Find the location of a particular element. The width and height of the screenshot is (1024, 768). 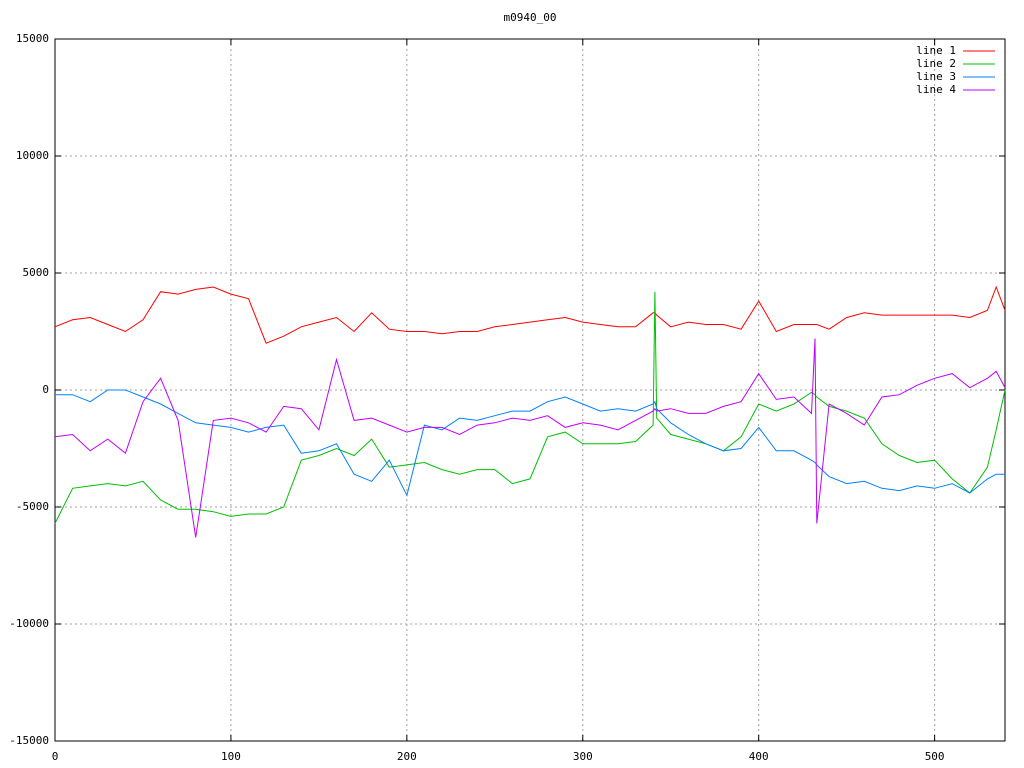

y-tick-label: 5000 is located at coordinates (36, 272).